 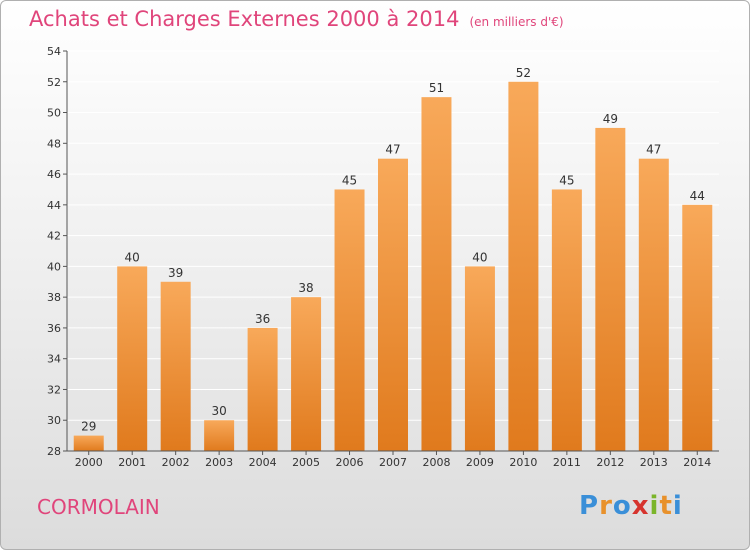 I want to click on bar-value-label: 44, so click(x=697, y=196).